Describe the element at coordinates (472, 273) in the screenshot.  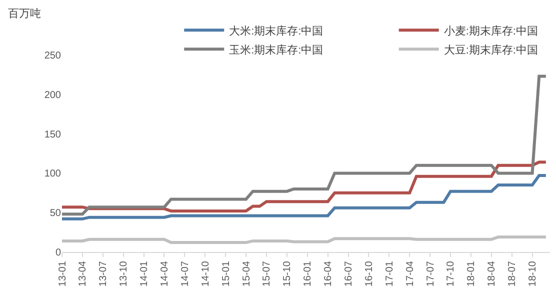
I see `x-tick-label: 18-01` at that location.